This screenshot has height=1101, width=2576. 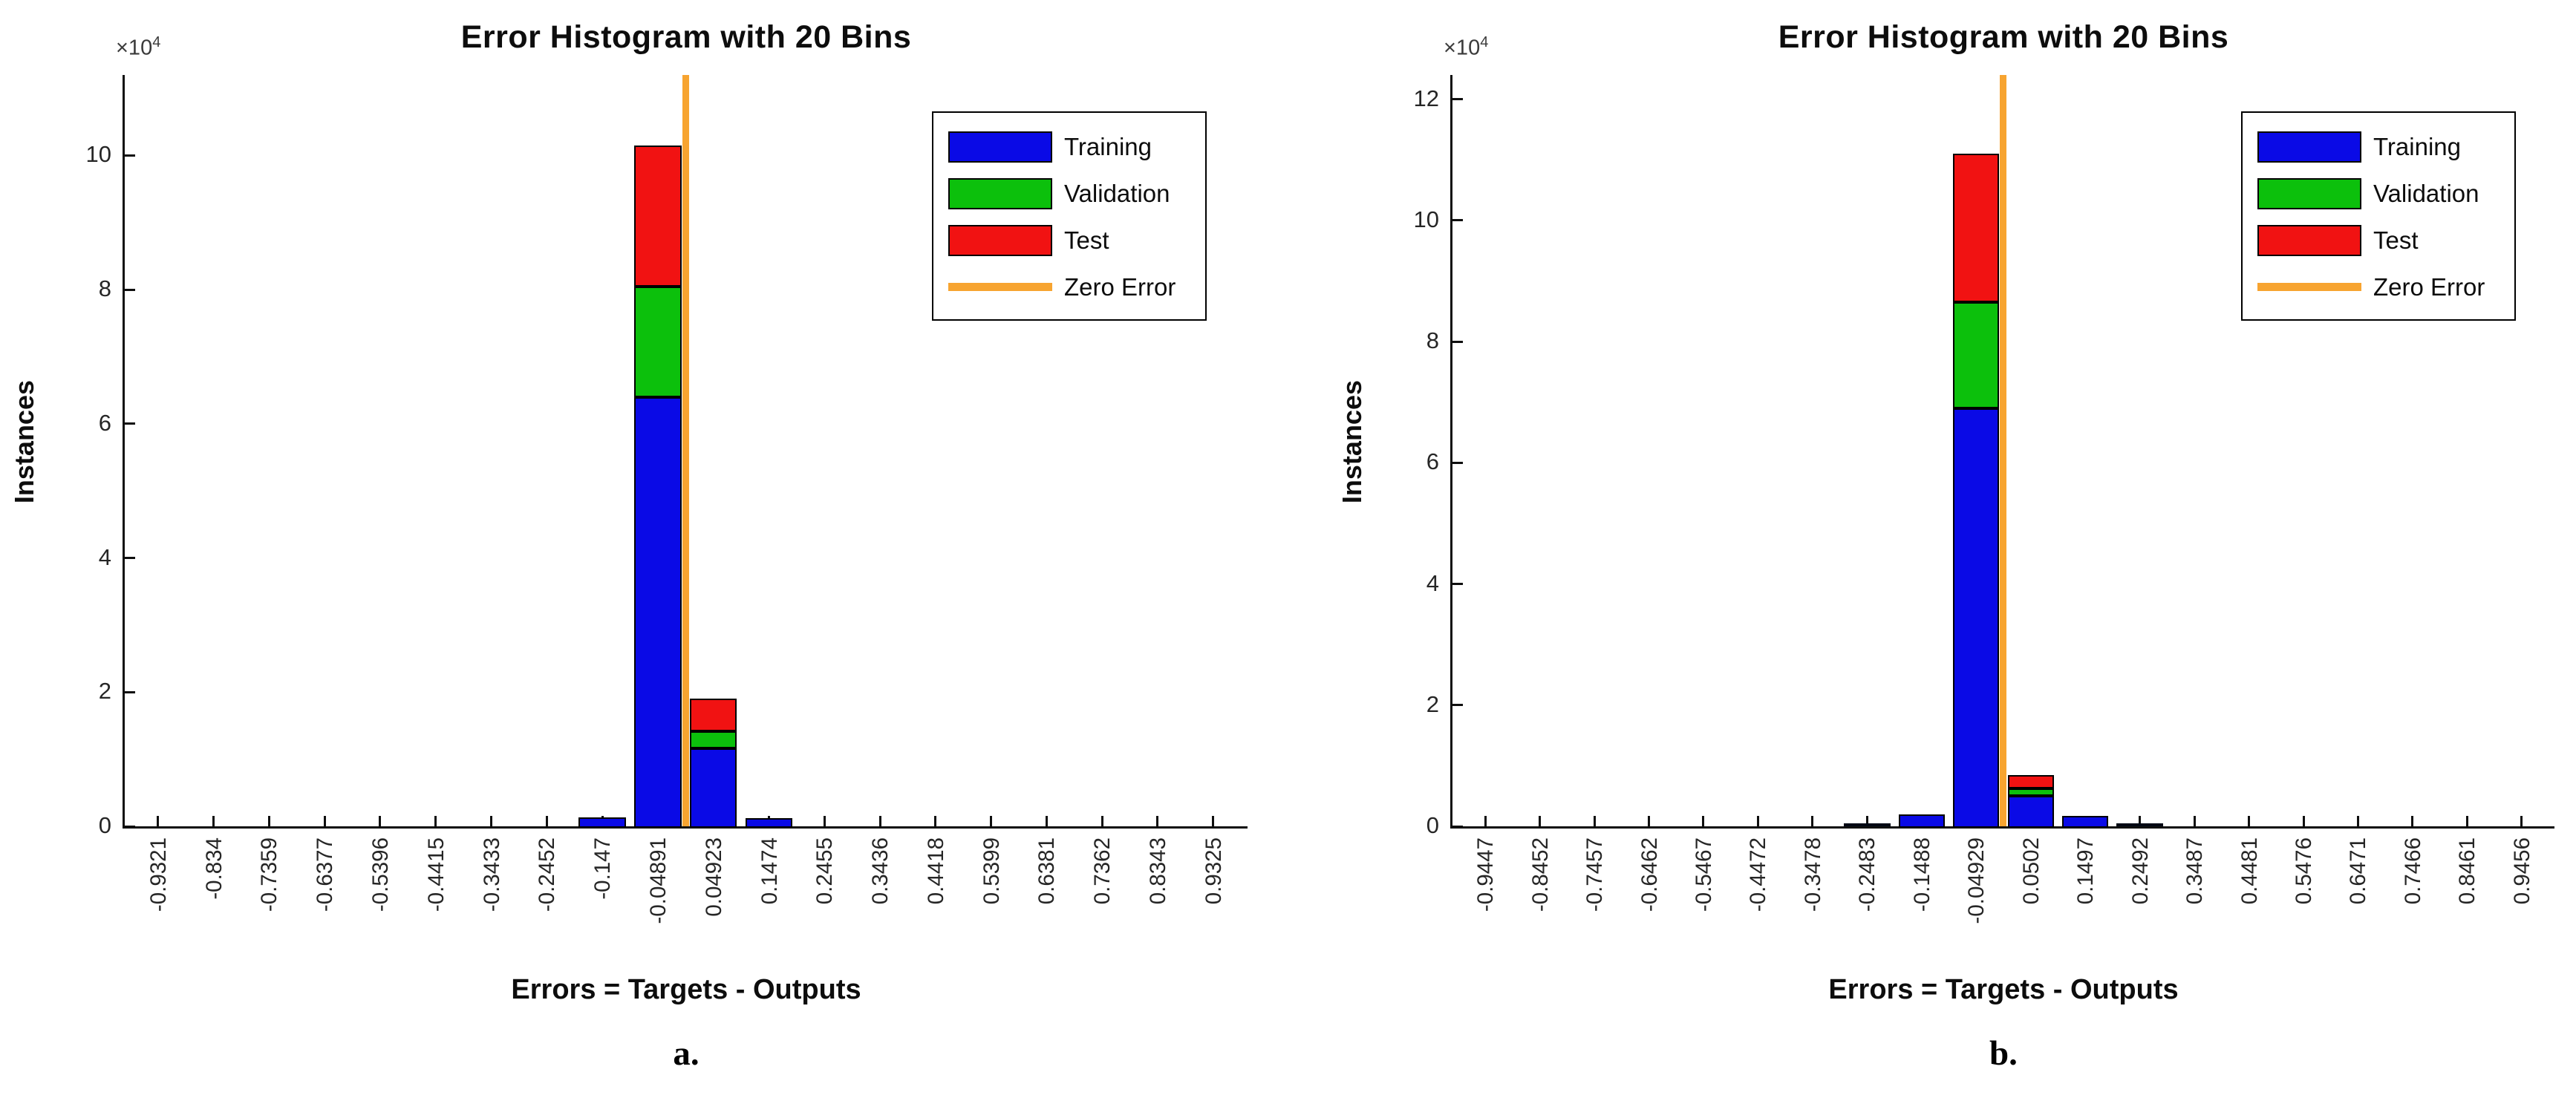 What do you see at coordinates (104, 825) in the screenshot?
I see `y-tick-label: 0` at bounding box center [104, 825].